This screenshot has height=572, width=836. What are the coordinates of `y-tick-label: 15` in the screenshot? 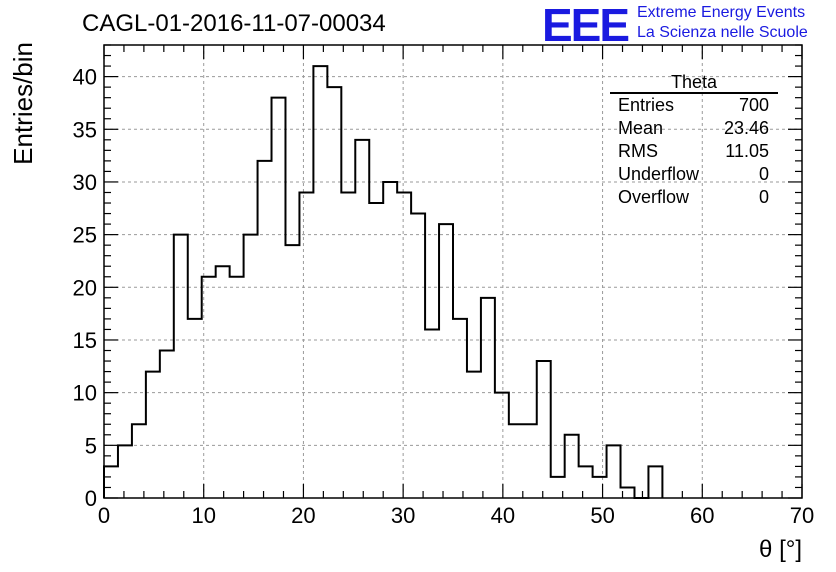 It's located at (85, 340).